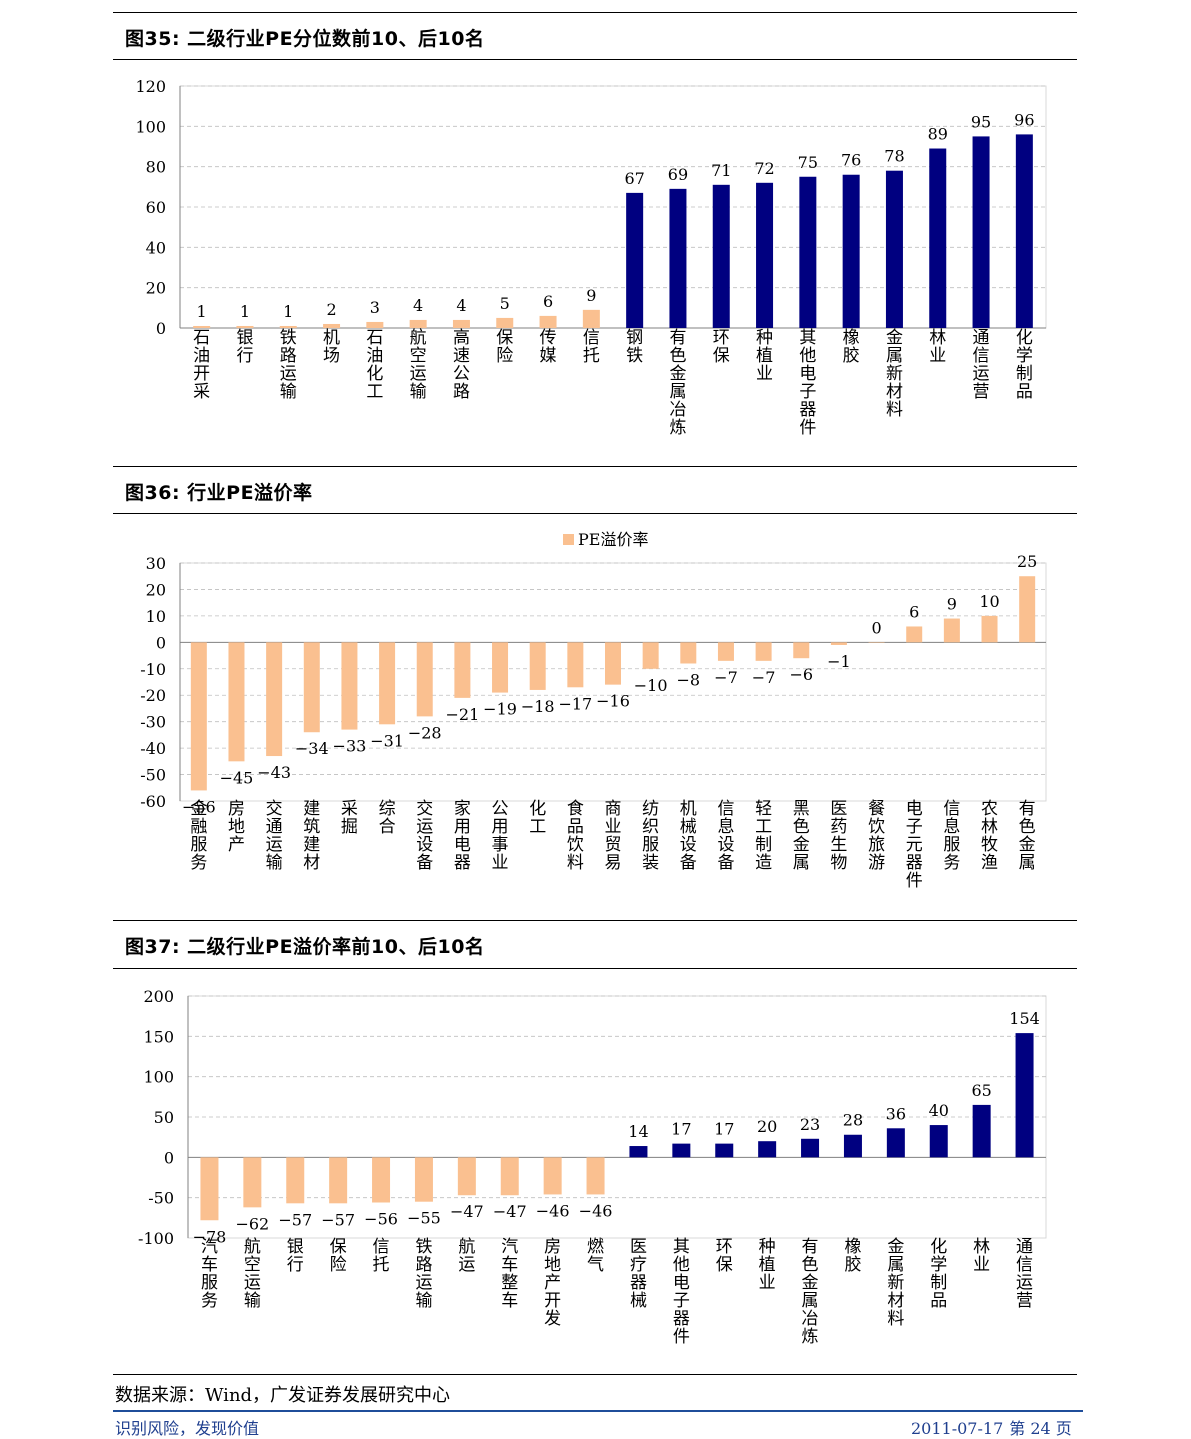 The image size is (1191, 1439). What do you see at coordinates (638, 1274) in the screenshot?
I see `category-label: 医疗器械` at bounding box center [638, 1274].